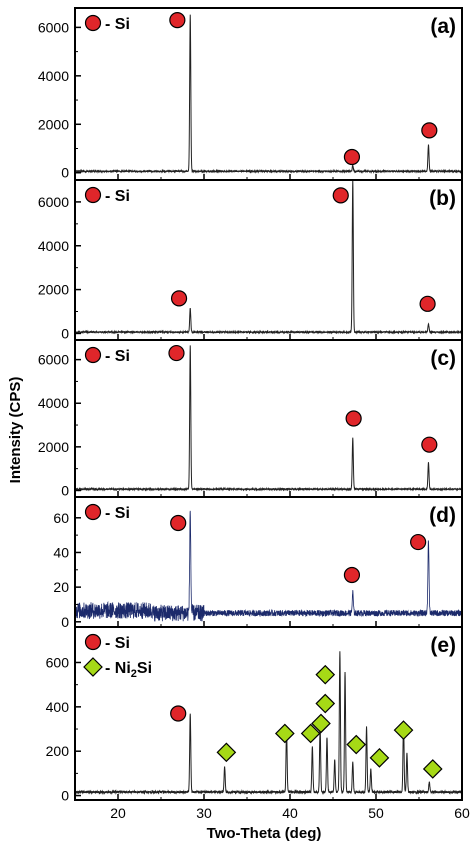 Image resolution: width=474 pixels, height=844 pixels. What do you see at coordinates (58, 751) in the screenshot?
I see `y-tick-label: 200` at bounding box center [58, 751].